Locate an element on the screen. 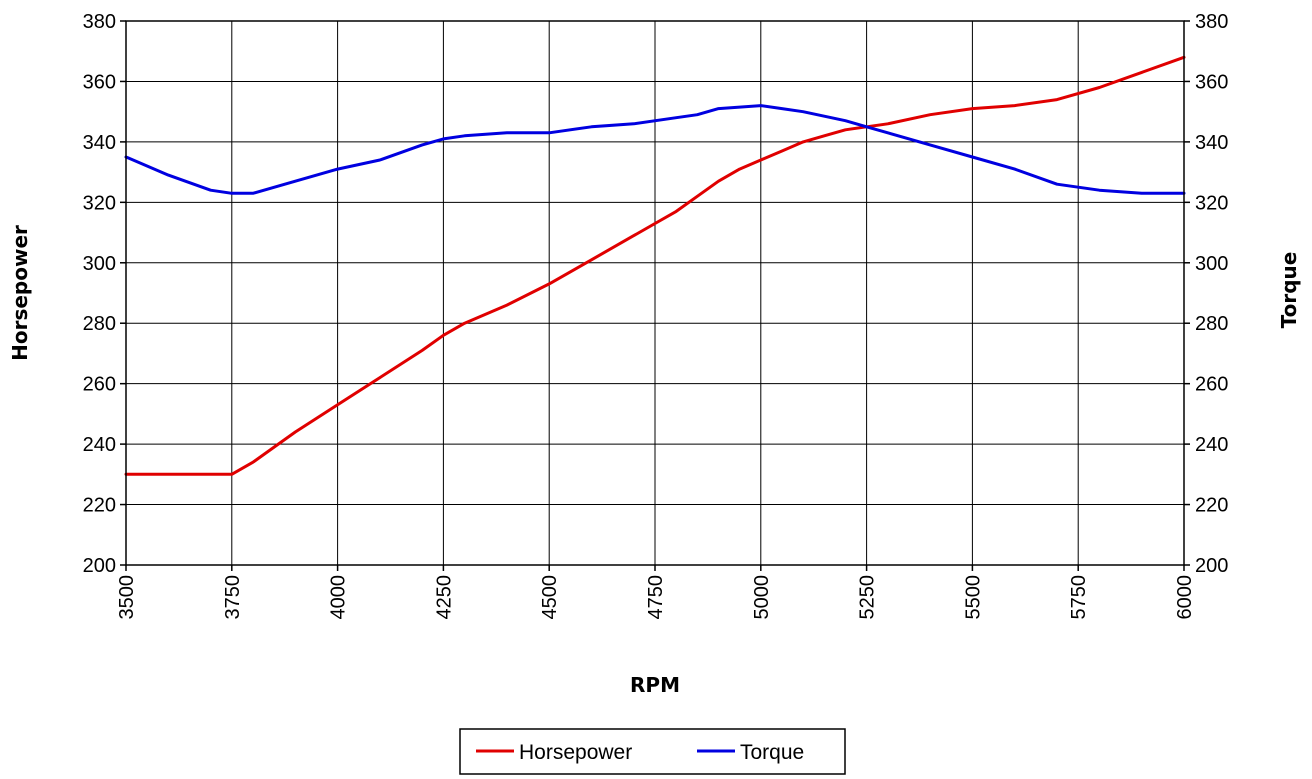 This screenshot has height=779, width=1312. left-tick-label: 260 is located at coordinates (99, 385).